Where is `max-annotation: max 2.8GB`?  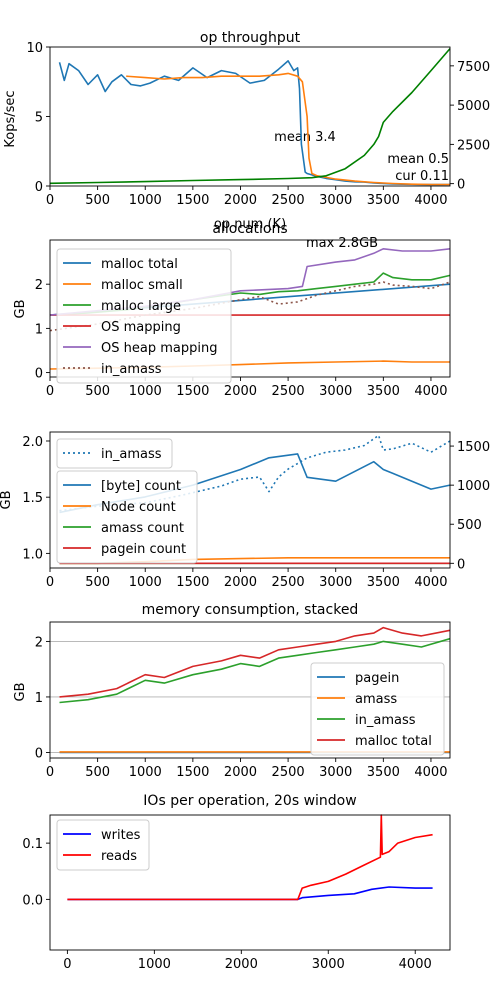
max-annotation: max 2.8GB is located at coordinates (342, 243).